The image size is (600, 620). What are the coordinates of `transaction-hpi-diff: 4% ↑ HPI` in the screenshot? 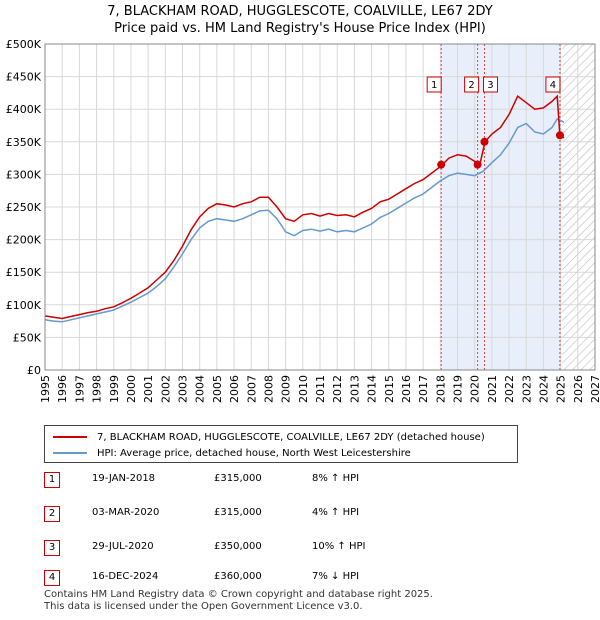 It's located at (336, 512).